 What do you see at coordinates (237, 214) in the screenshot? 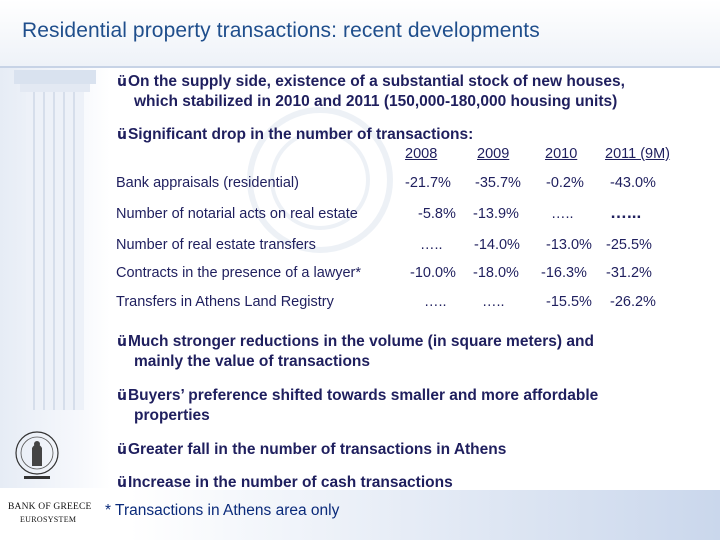
I see `row-label: Number of notarial acts on real estate` at bounding box center [237, 214].